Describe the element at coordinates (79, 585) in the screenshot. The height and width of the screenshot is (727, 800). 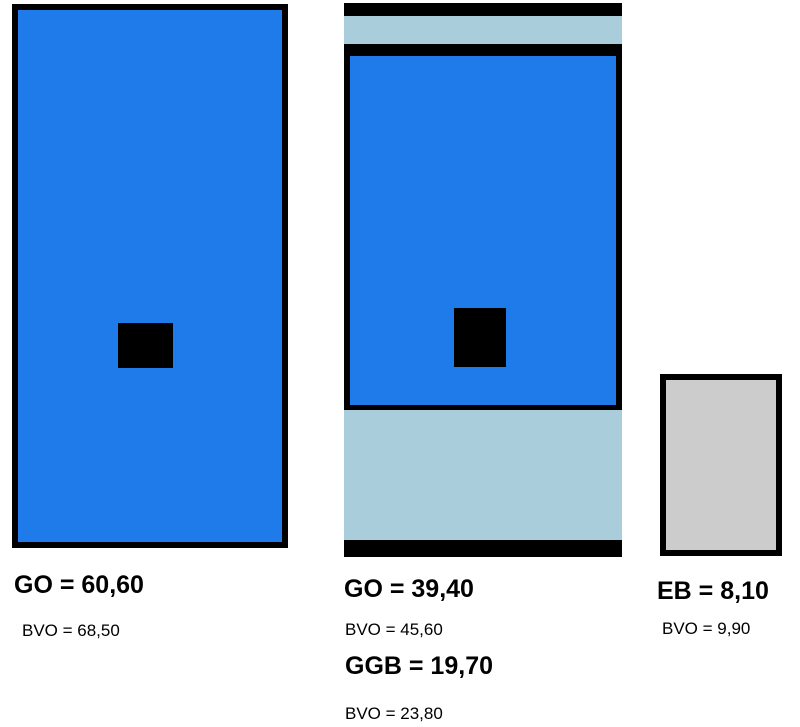
I see `diagram-1-go-label: GO = 60,60` at that location.